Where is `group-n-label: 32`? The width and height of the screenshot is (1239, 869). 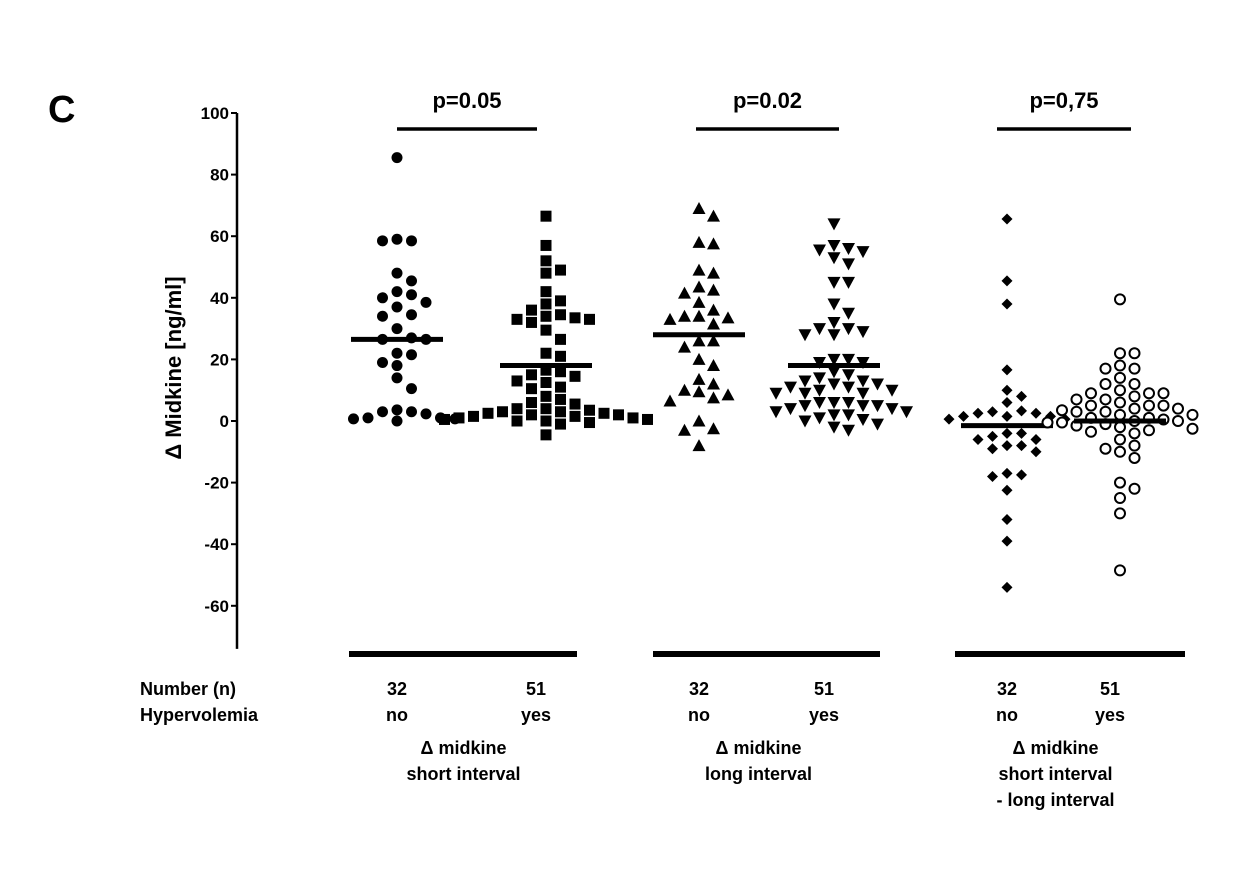
group-n-label: 32 is located at coordinates (1007, 689).